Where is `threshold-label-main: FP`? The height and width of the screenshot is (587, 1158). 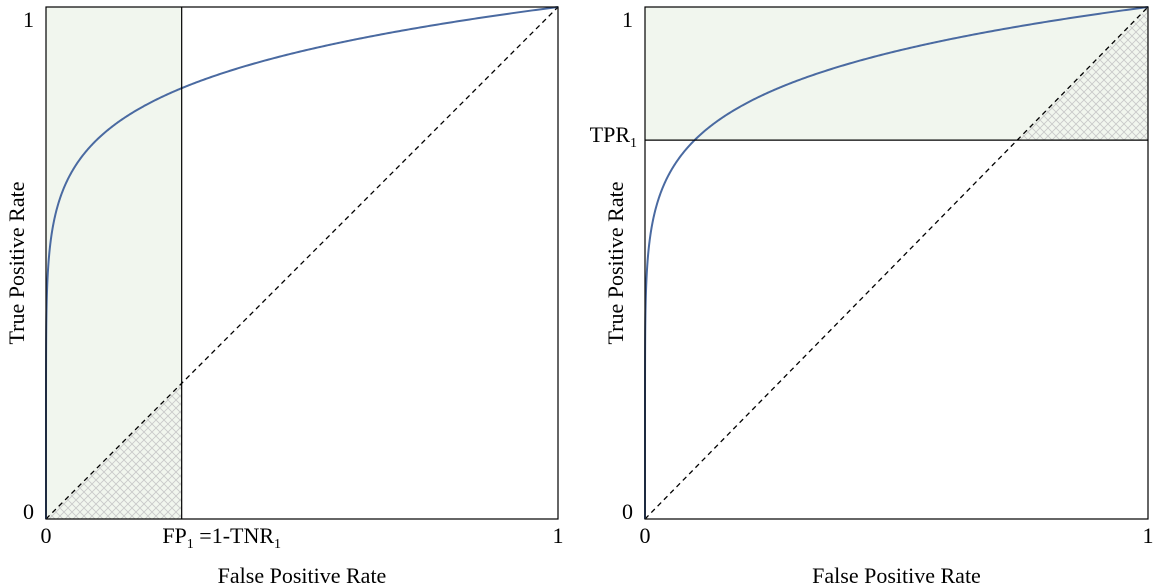 threshold-label-main: FP is located at coordinates (174, 535).